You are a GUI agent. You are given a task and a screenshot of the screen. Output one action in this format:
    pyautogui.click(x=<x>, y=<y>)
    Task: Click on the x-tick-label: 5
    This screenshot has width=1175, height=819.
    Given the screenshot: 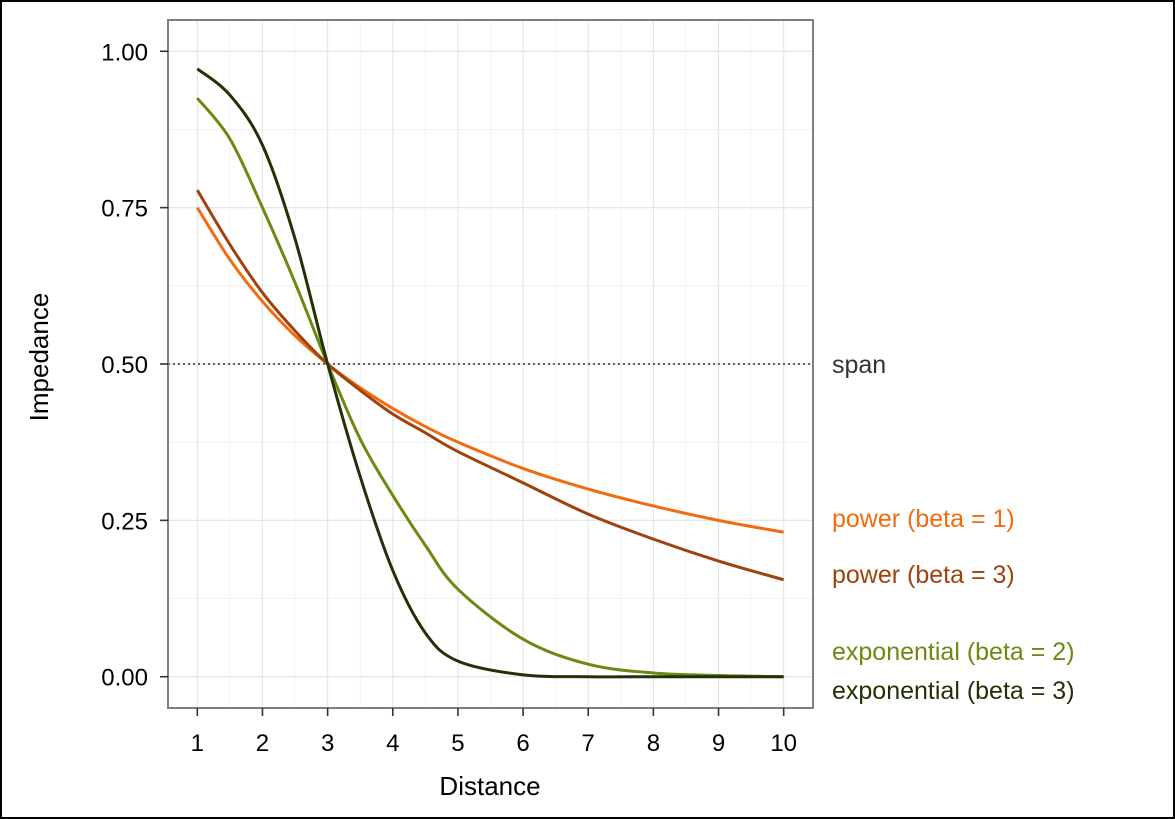 What is the action you would take?
    pyautogui.click(x=457, y=743)
    